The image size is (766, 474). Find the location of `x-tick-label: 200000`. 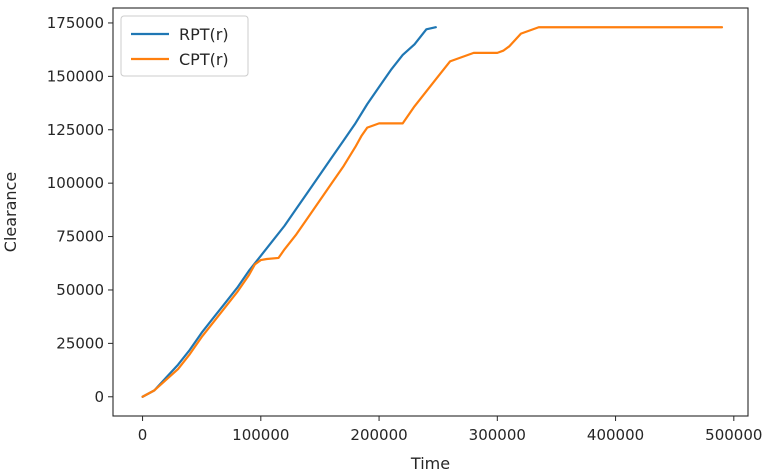

x-tick-label: 200000 is located at coordinates (378, 435).